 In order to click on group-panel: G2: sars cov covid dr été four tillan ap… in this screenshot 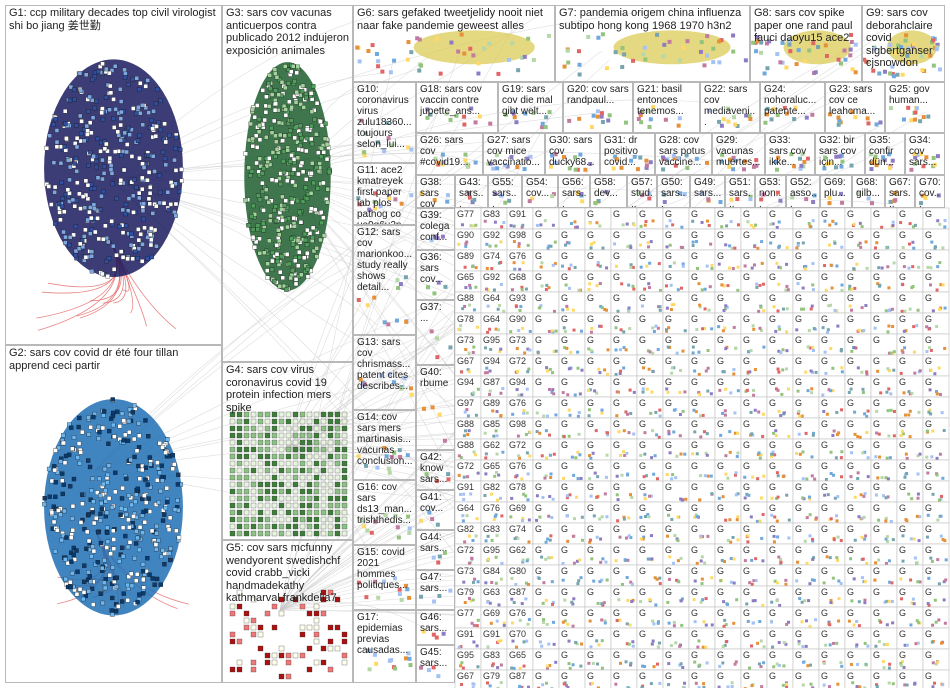, I will do `click(113, 514)`.